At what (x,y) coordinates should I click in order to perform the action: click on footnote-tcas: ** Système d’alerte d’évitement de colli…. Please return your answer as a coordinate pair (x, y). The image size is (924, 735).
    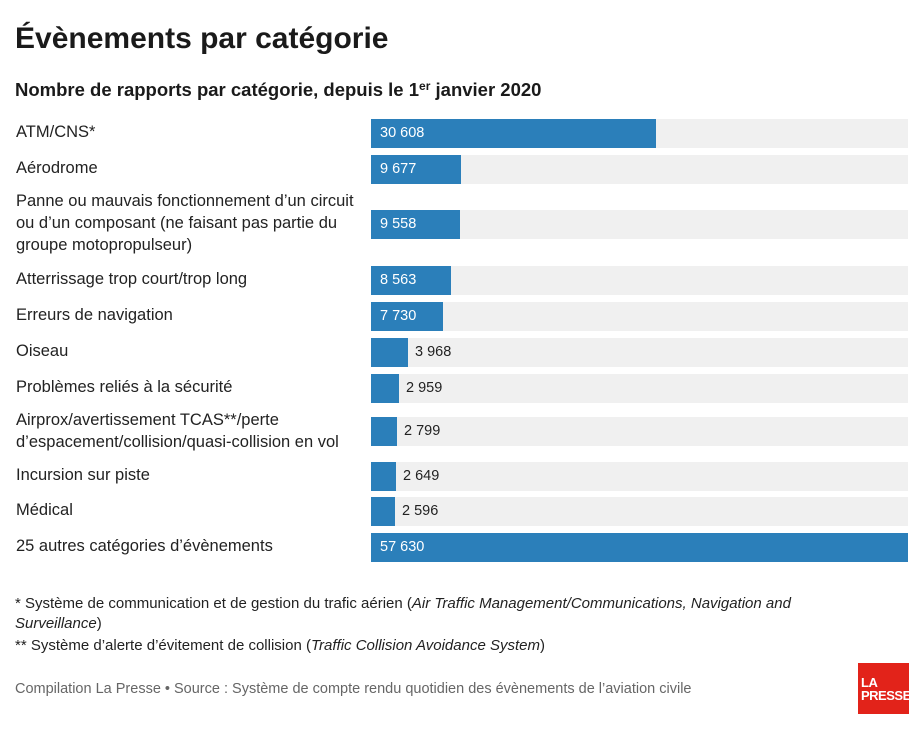
    Looking at the image, I should click on (430, 646).